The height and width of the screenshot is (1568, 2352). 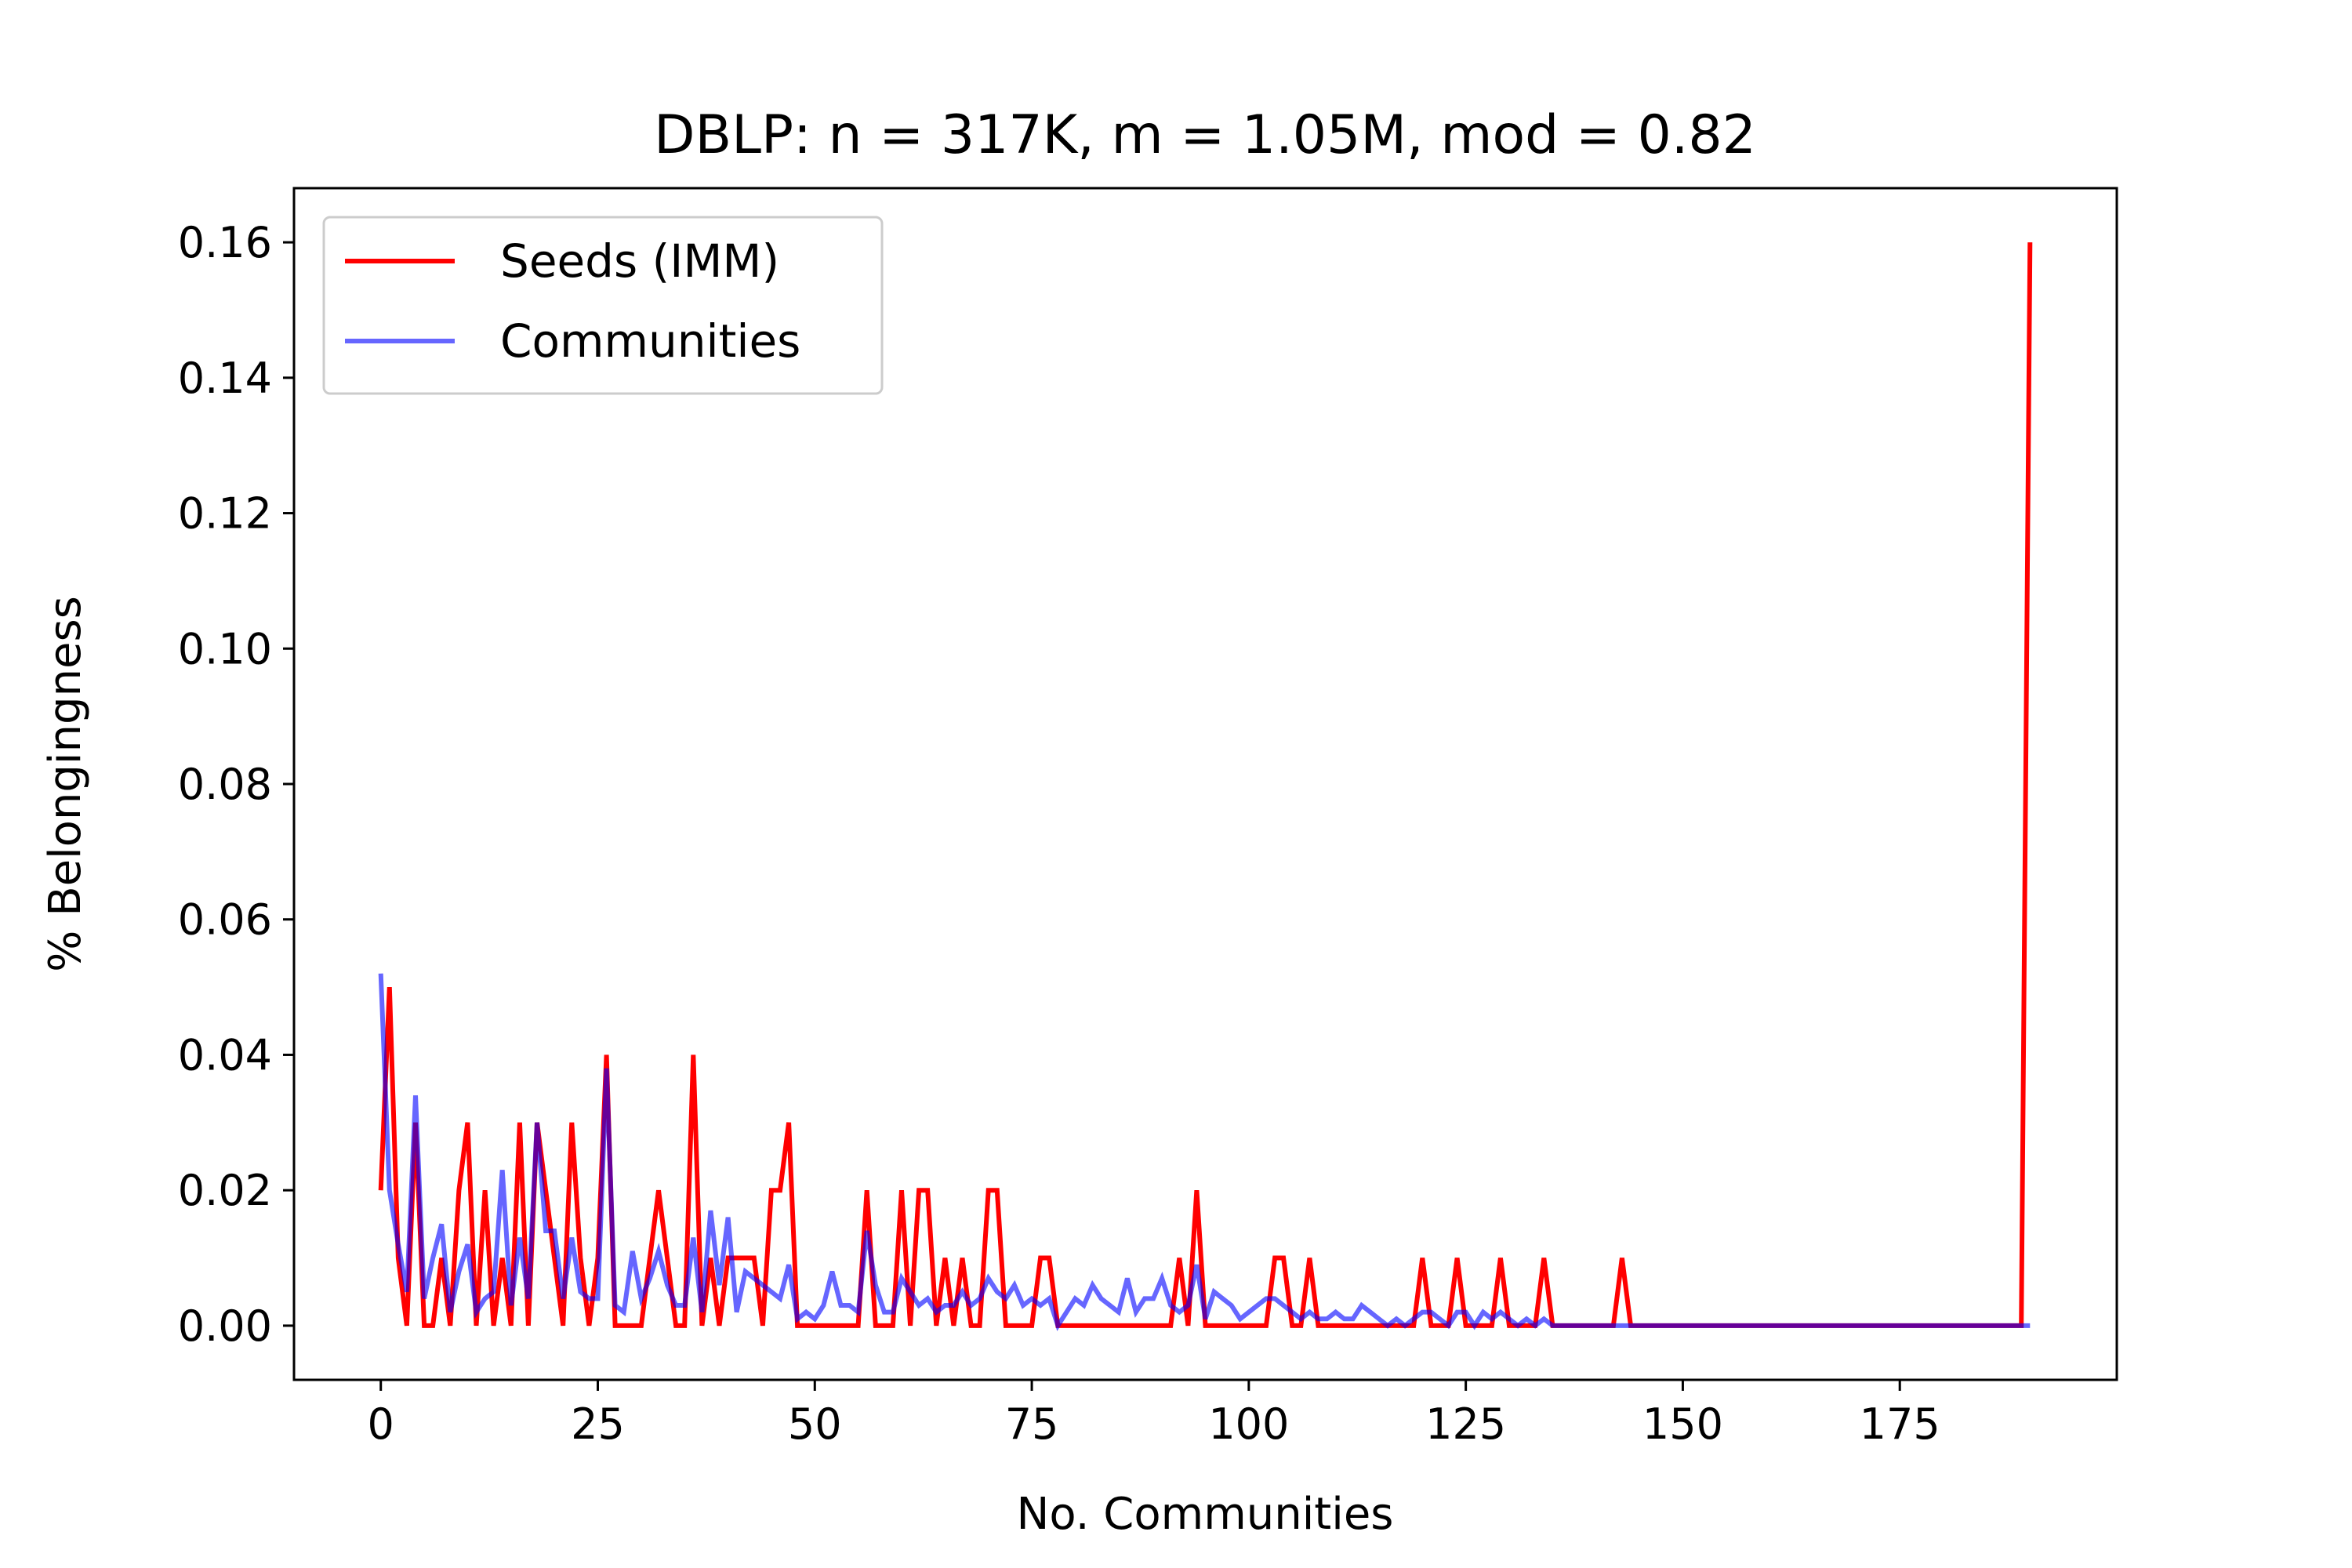 I want to click on y-axis-label: % Belongingness, so click(x=65, y=784).